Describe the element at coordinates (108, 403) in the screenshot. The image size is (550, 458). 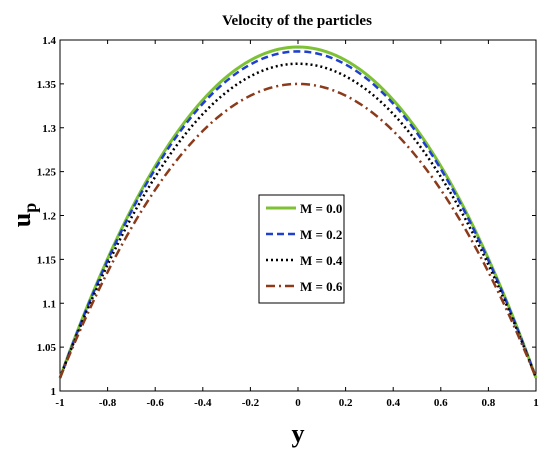
I see `x-tick-label: -0.8` at that location.